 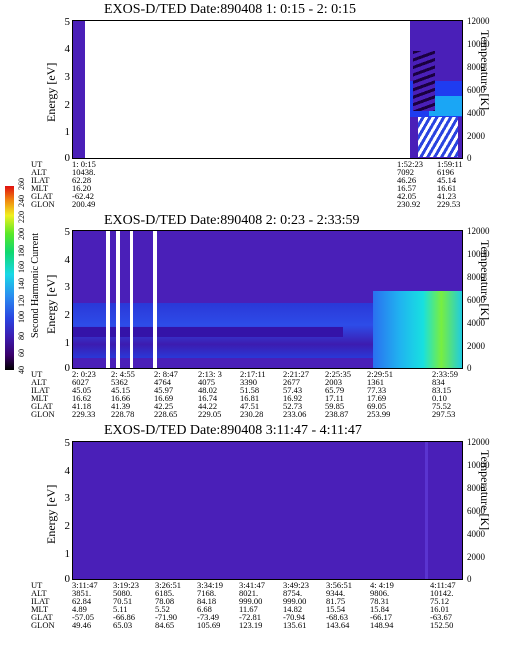 I want to click on panel-3-ytick: 3, so click(x=67, y=498).